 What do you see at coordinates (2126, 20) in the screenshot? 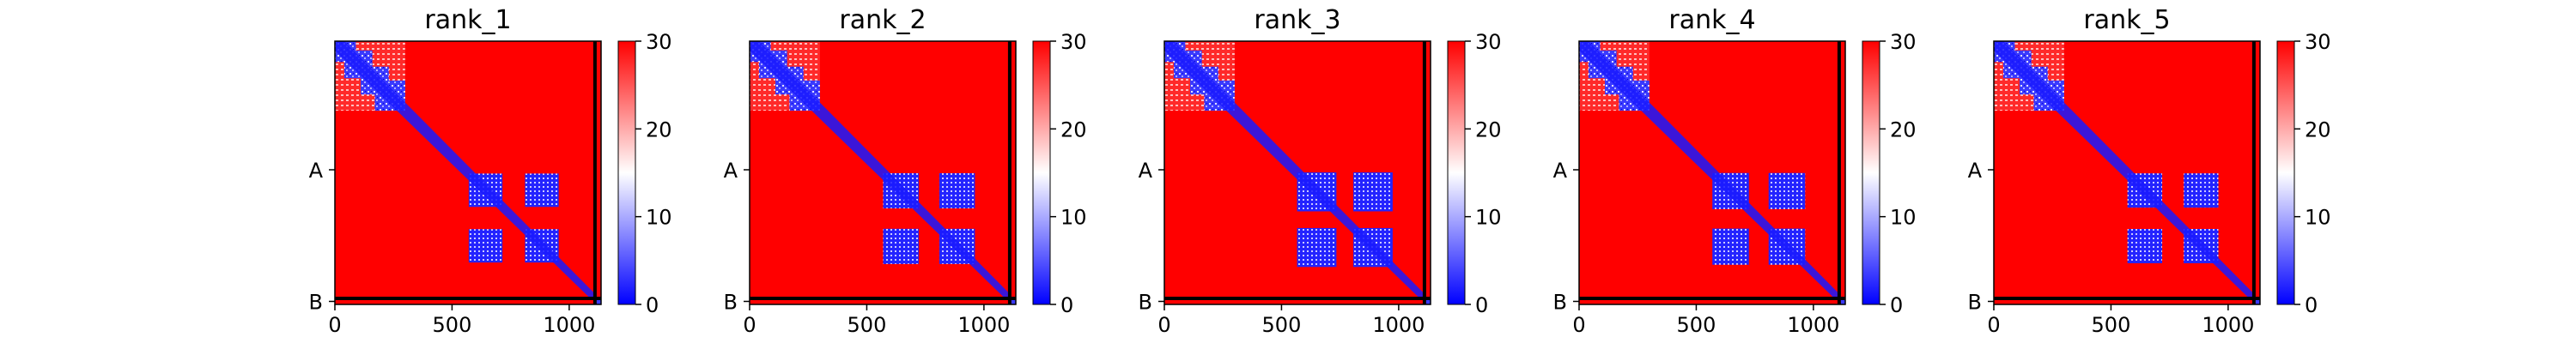
I see `panel-title: rank_5` at bounding box center [2126, 20].